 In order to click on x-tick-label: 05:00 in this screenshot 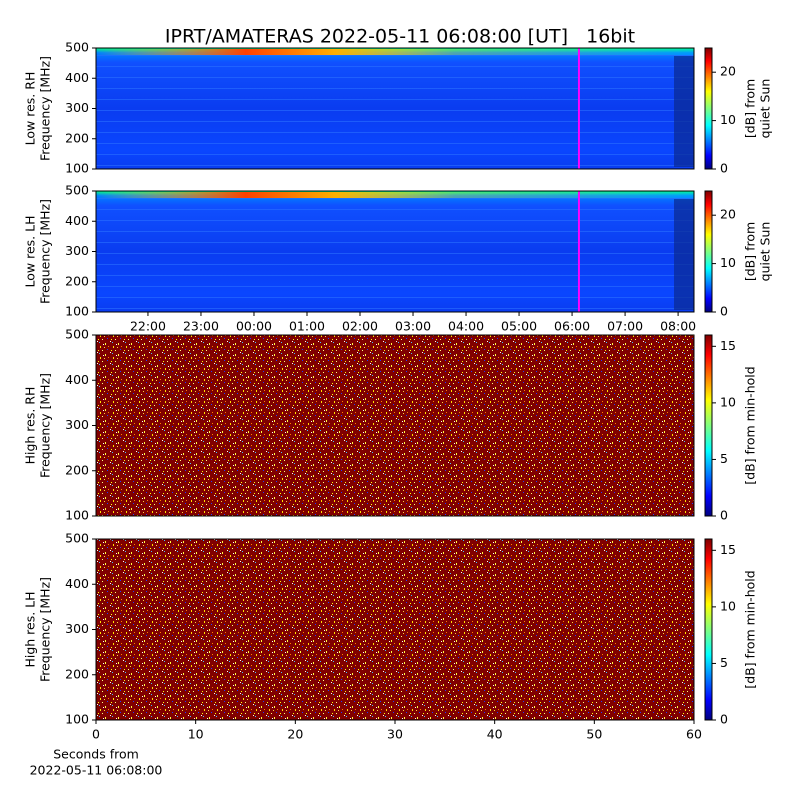, I will do `click(519, 326)`.